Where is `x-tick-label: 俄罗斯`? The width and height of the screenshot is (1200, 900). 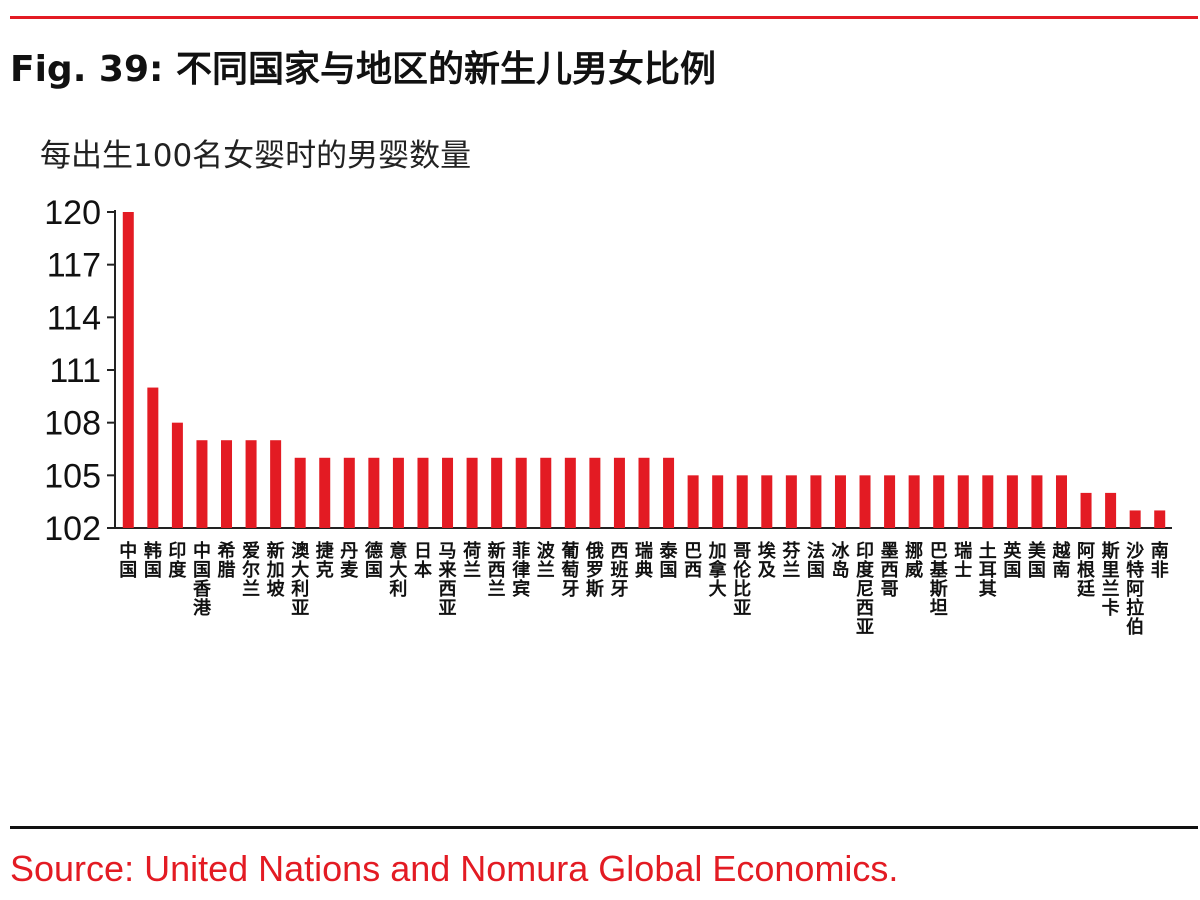
x-tick-label: 俄罗斯 is located at coordinates (594, 570).